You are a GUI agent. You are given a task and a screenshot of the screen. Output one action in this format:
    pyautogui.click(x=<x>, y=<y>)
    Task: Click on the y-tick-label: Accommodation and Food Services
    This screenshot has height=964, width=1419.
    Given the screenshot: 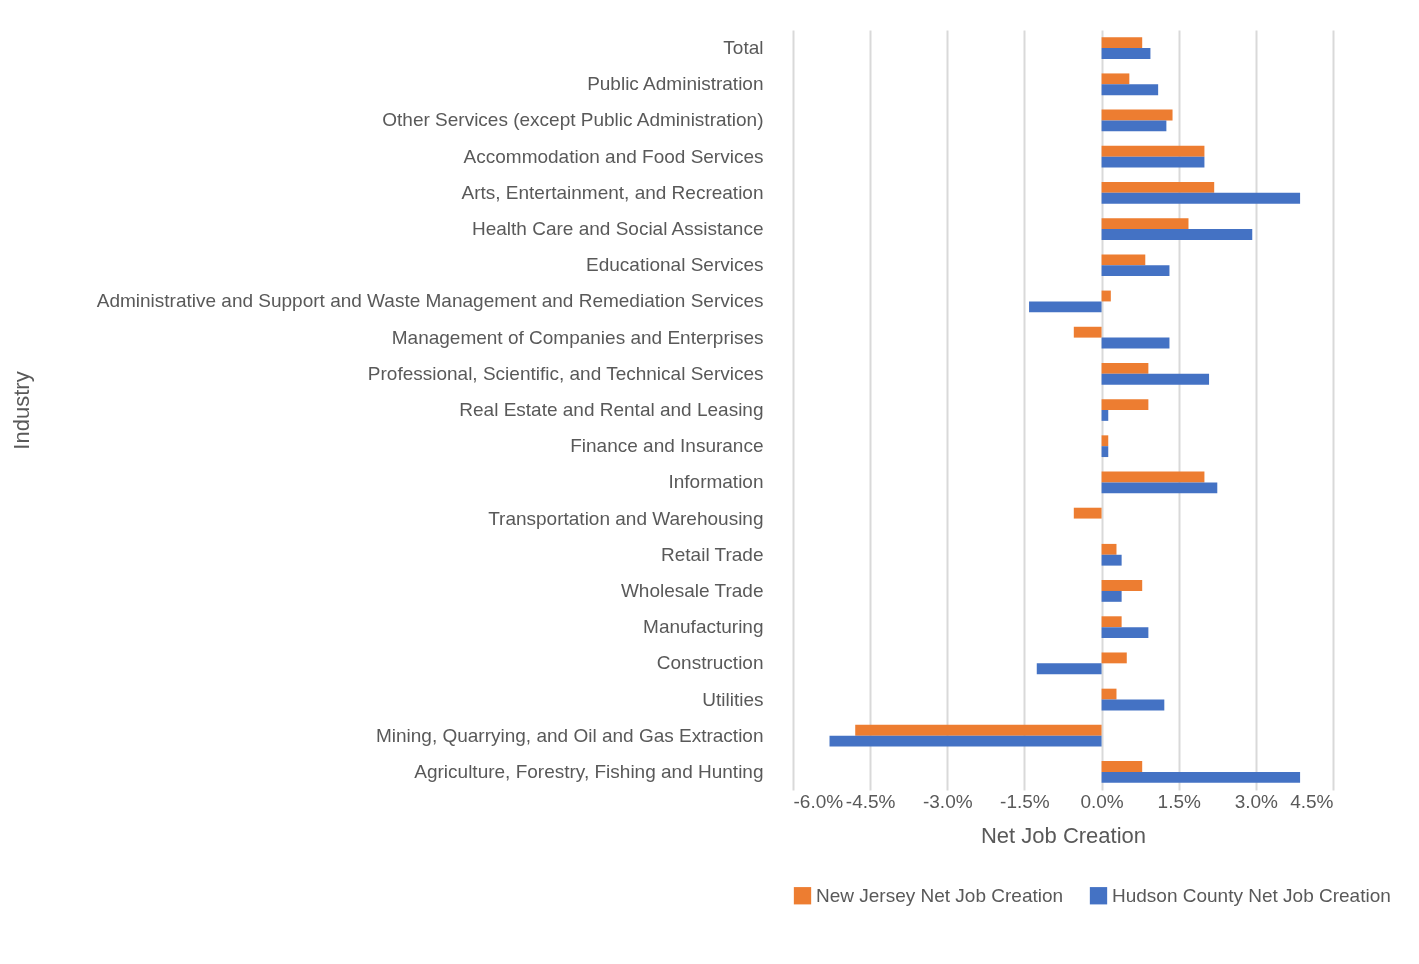 What is the action you would take?
    pyautogui.click(x=613, y=156)
    